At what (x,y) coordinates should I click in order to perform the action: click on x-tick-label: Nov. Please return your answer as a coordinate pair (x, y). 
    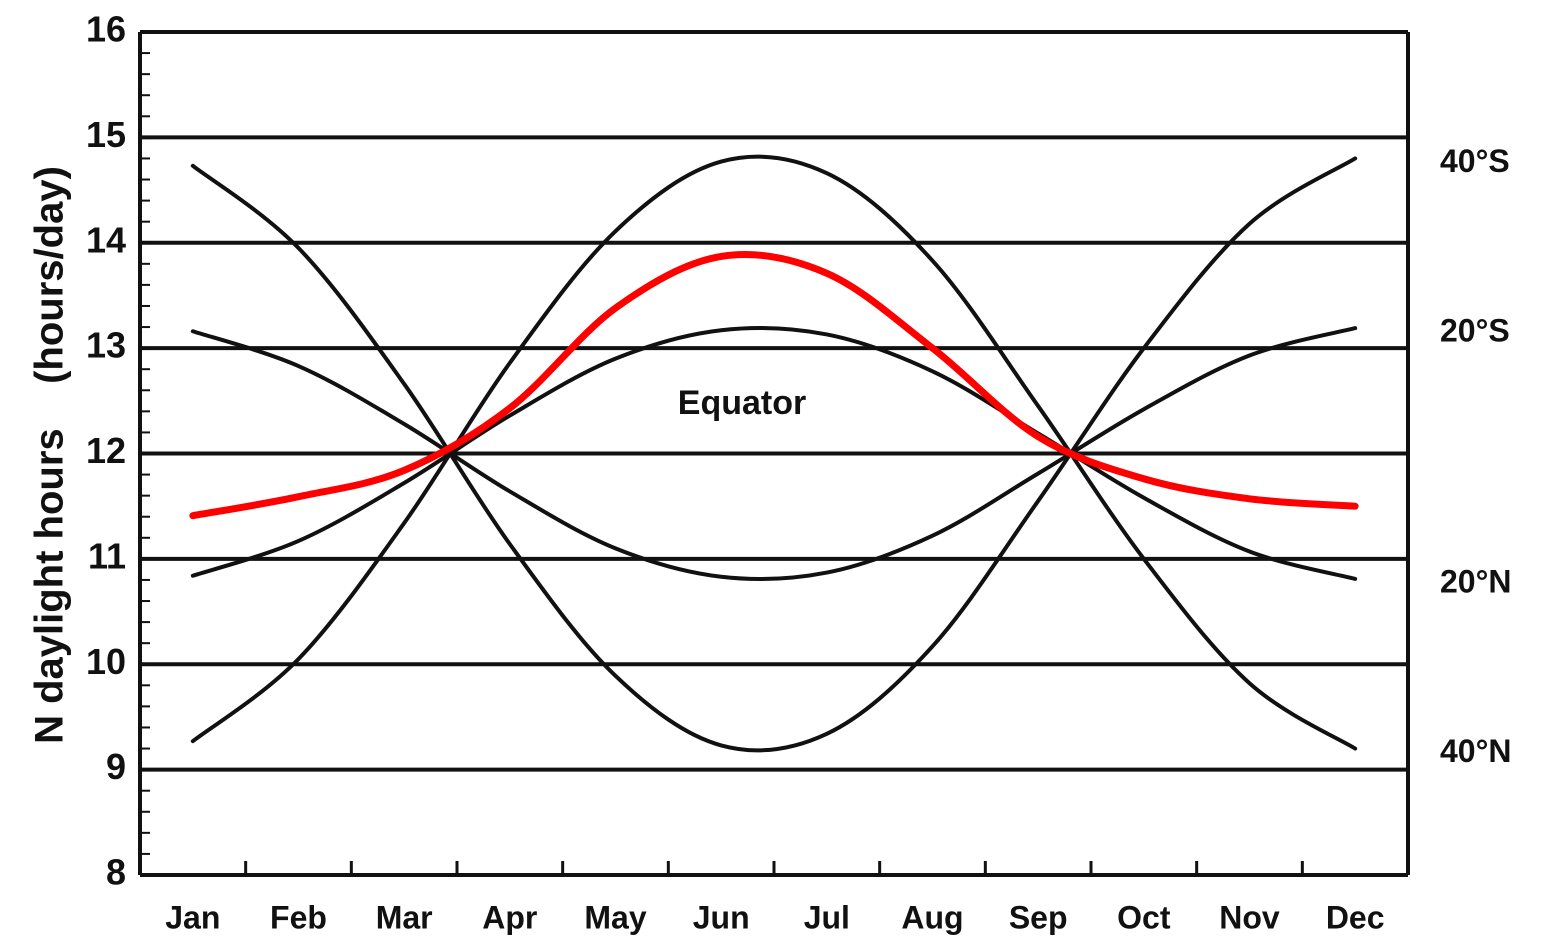
    Looking at the image, I should click on (1249, 917).